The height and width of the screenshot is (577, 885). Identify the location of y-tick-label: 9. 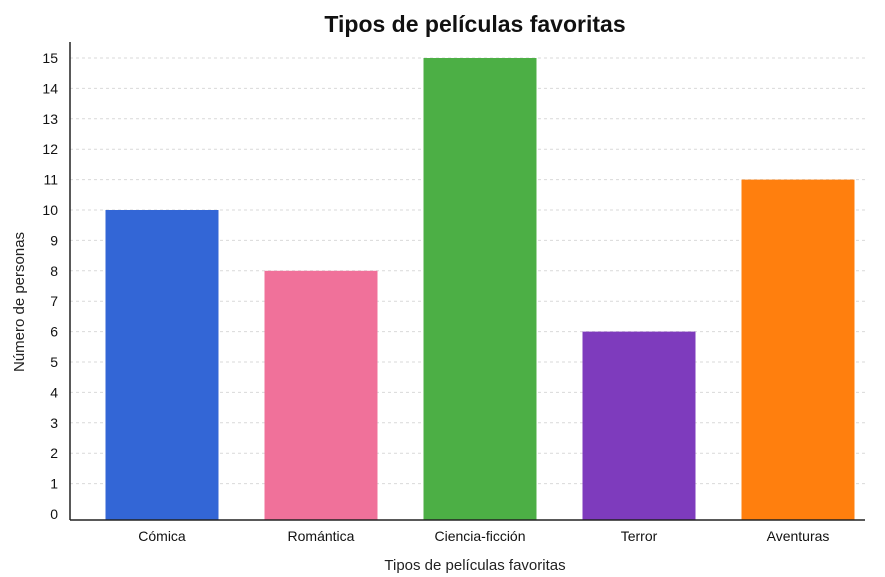
(54, 240).